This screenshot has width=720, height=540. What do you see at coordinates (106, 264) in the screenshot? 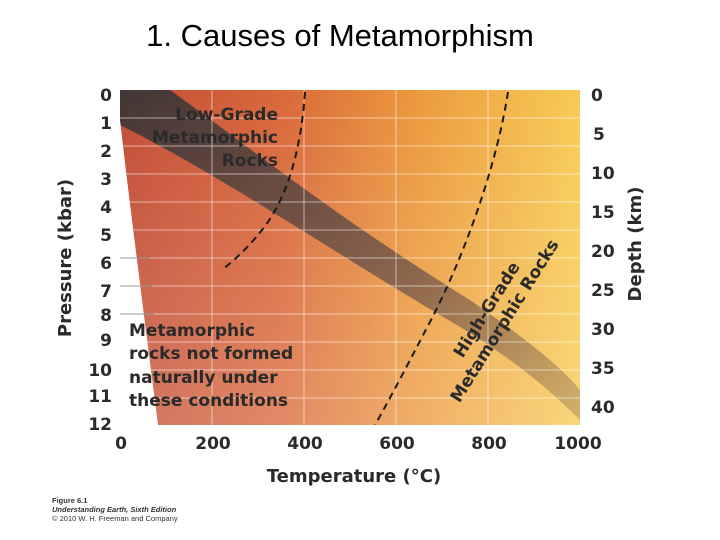
I see `pressure-tick: 6` at bounding box center [106, 264].